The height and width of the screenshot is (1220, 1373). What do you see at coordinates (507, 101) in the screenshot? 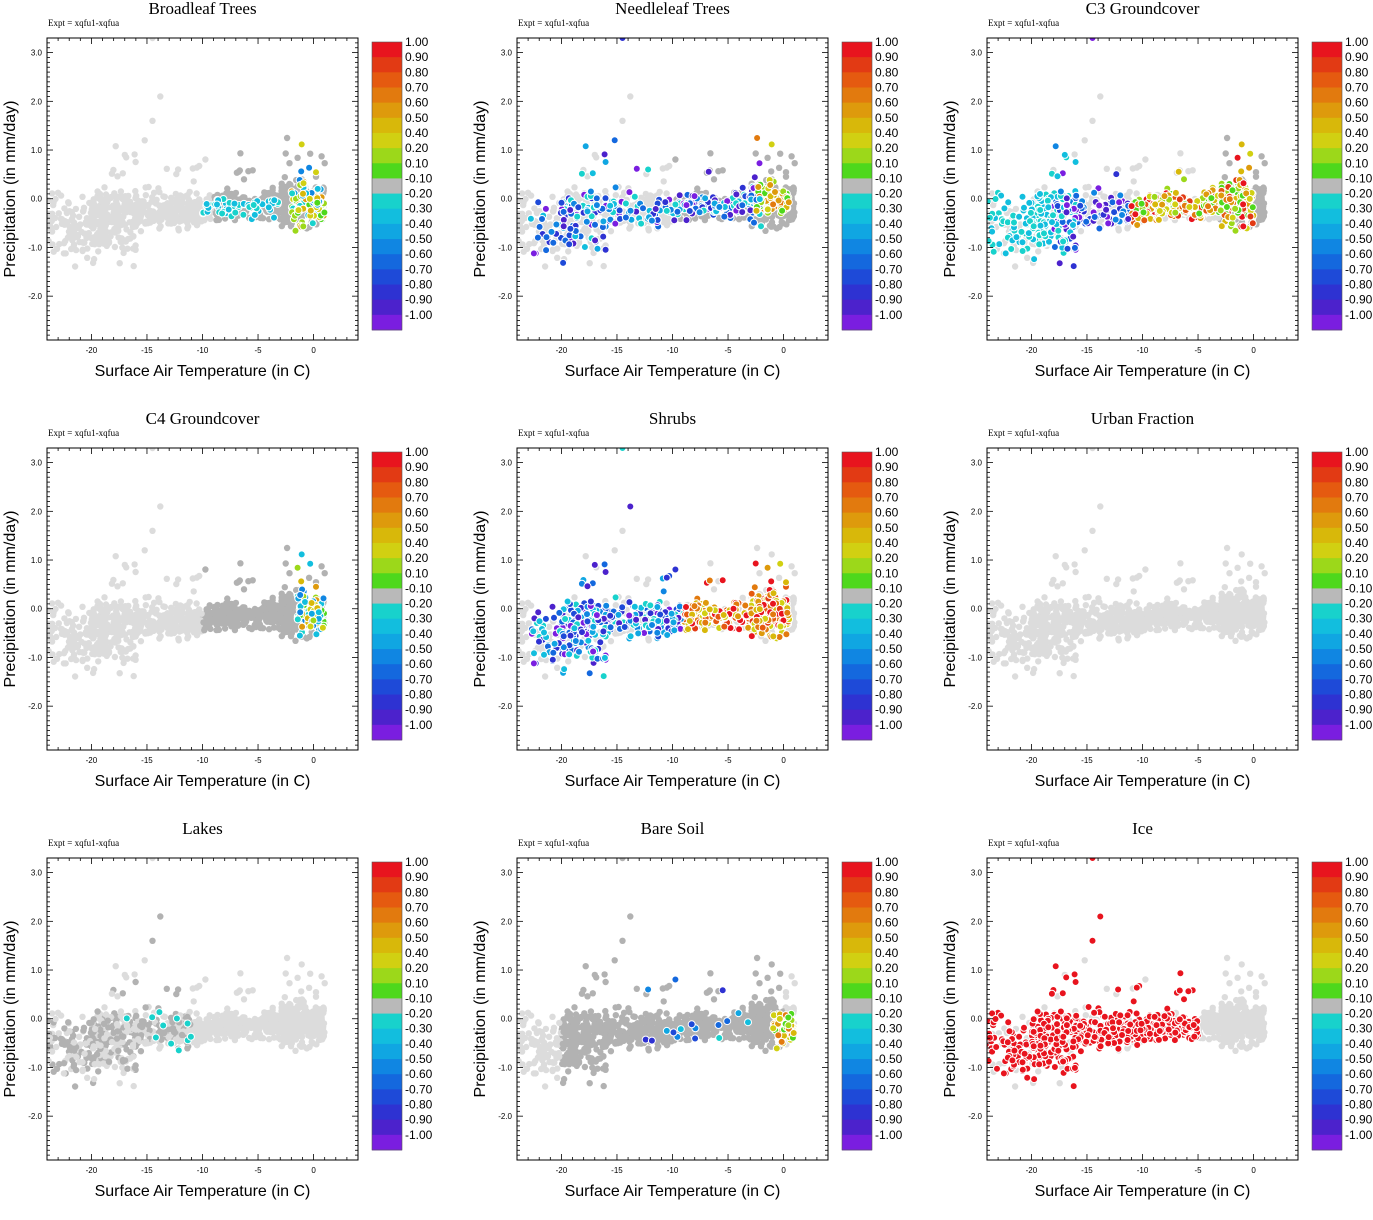
I see `y-tick-label: 2.0` at bounding box center [507, 101].